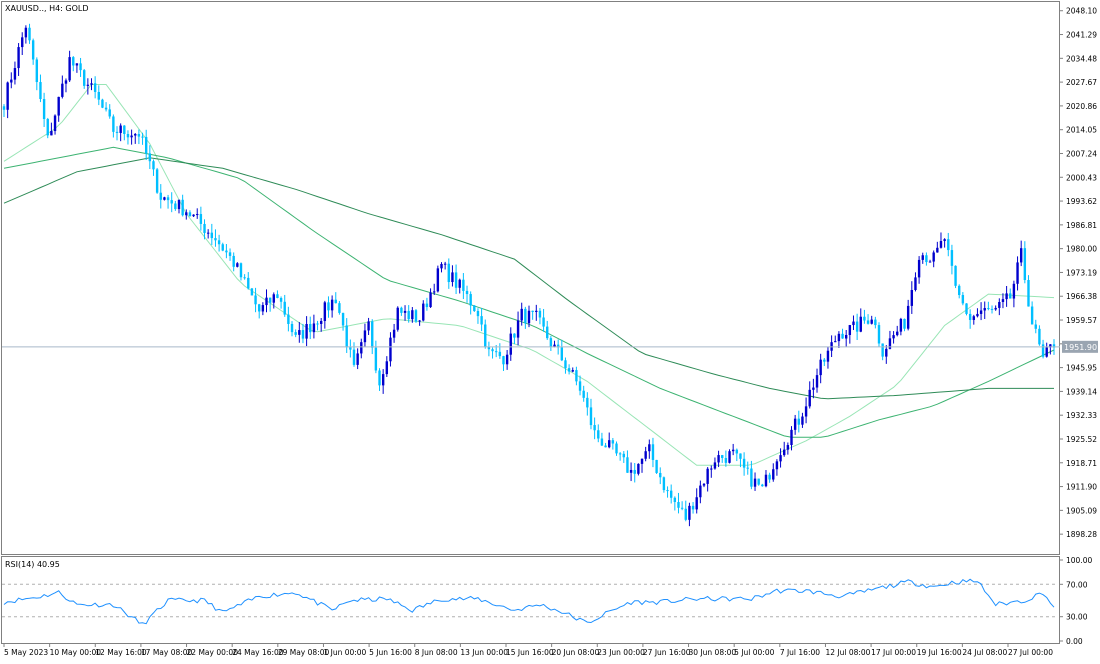  What do you see at coordinates (1081, 130) in the screenshot?
I see `price-tick-label: 2014.05` at bounding box center [1081, 130].